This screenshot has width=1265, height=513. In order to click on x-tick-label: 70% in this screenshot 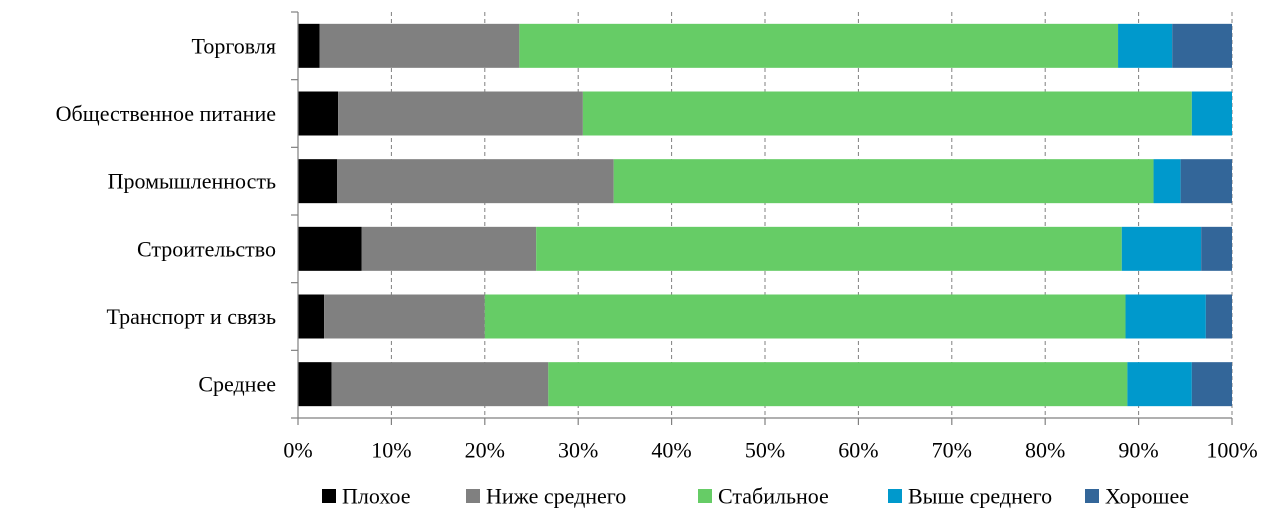, I will do `click(952, 450)`.